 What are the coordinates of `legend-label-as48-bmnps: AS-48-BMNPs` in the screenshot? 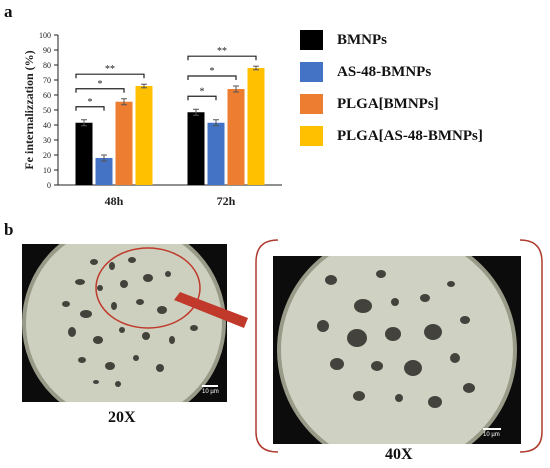 It's located at (384, 71).